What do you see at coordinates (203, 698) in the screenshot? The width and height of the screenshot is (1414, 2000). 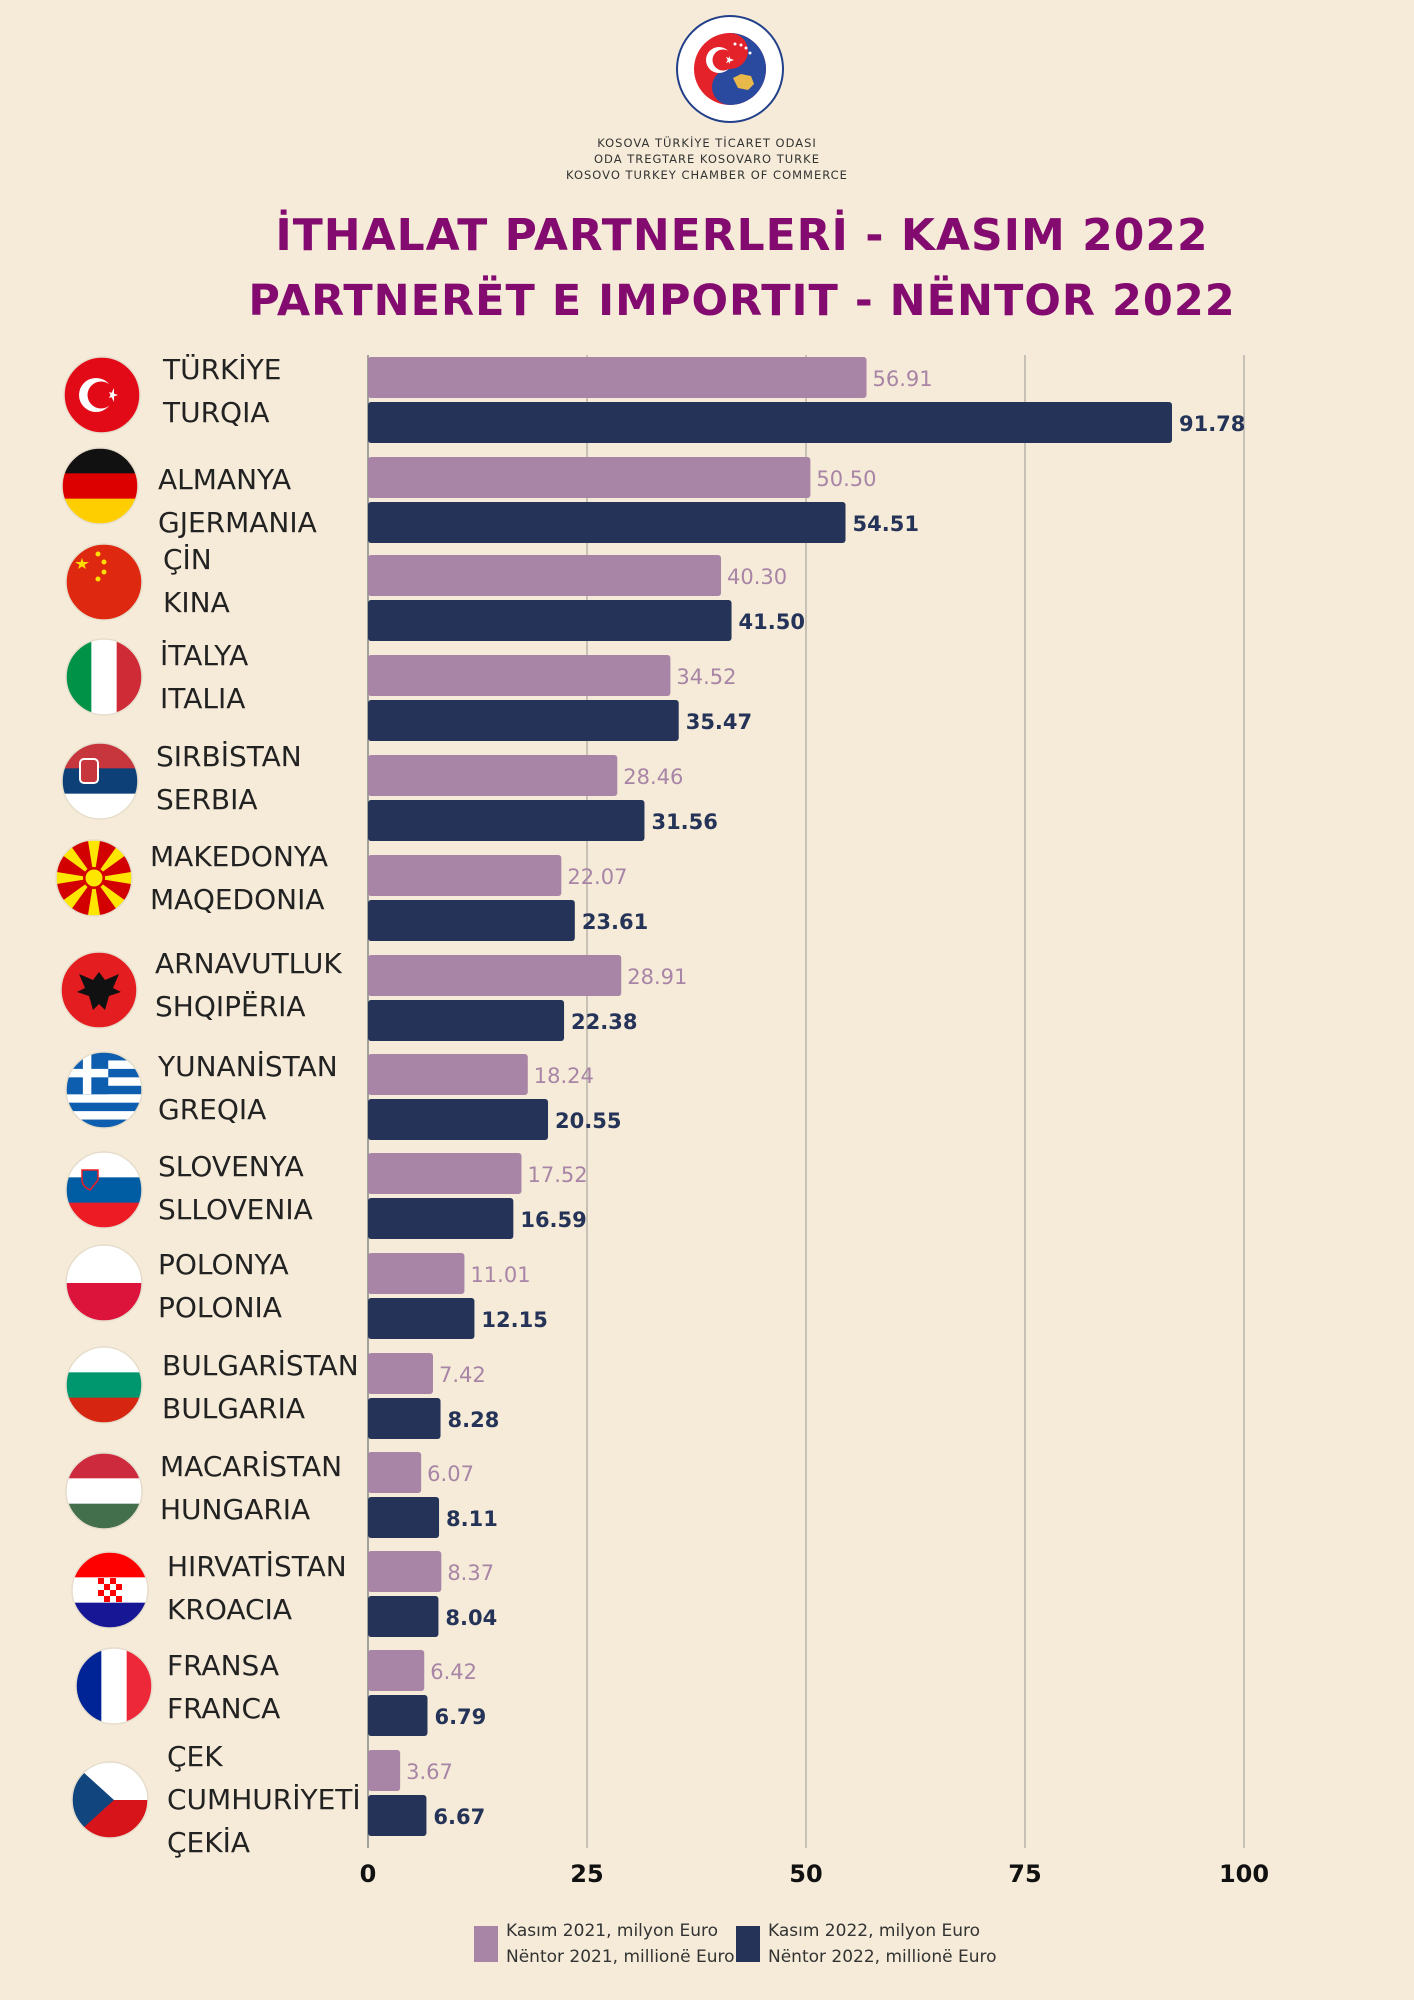 I see `country-name: ITALIA` at bounding box center [203, 698].